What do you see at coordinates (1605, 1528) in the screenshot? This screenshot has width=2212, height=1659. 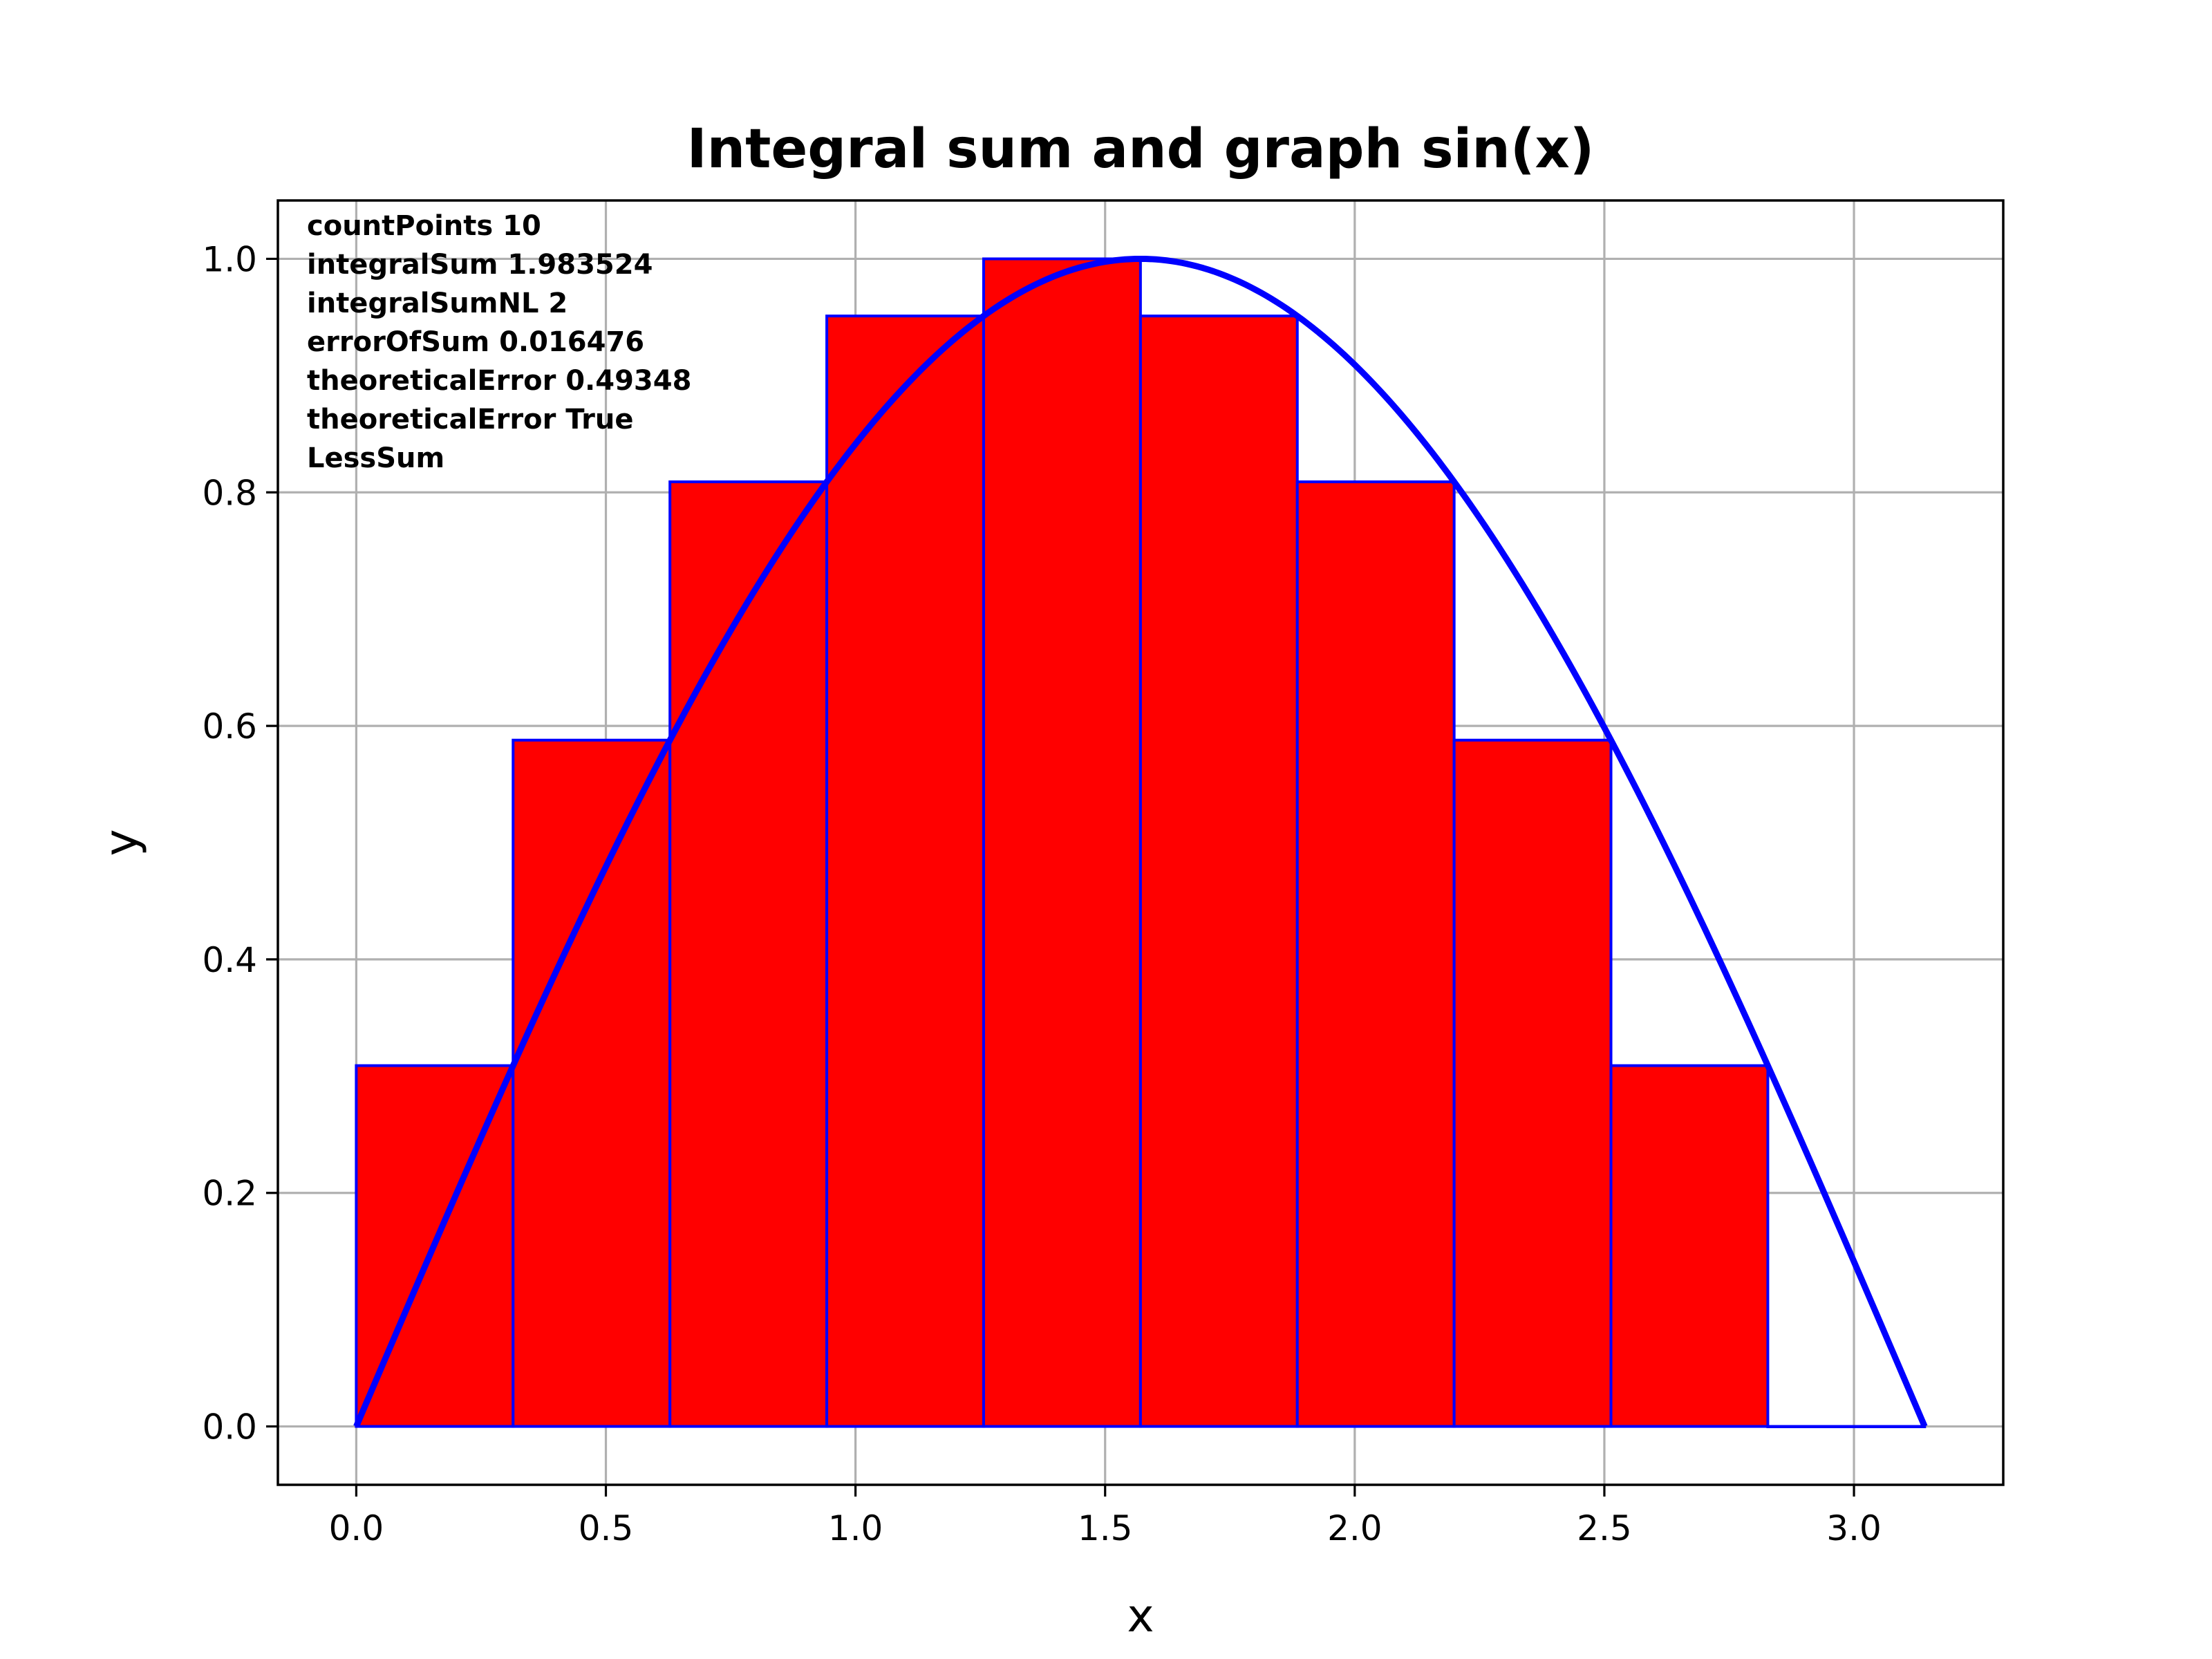 I see `x-tick-label: 2.5` at bounding box center [1605, 1528].